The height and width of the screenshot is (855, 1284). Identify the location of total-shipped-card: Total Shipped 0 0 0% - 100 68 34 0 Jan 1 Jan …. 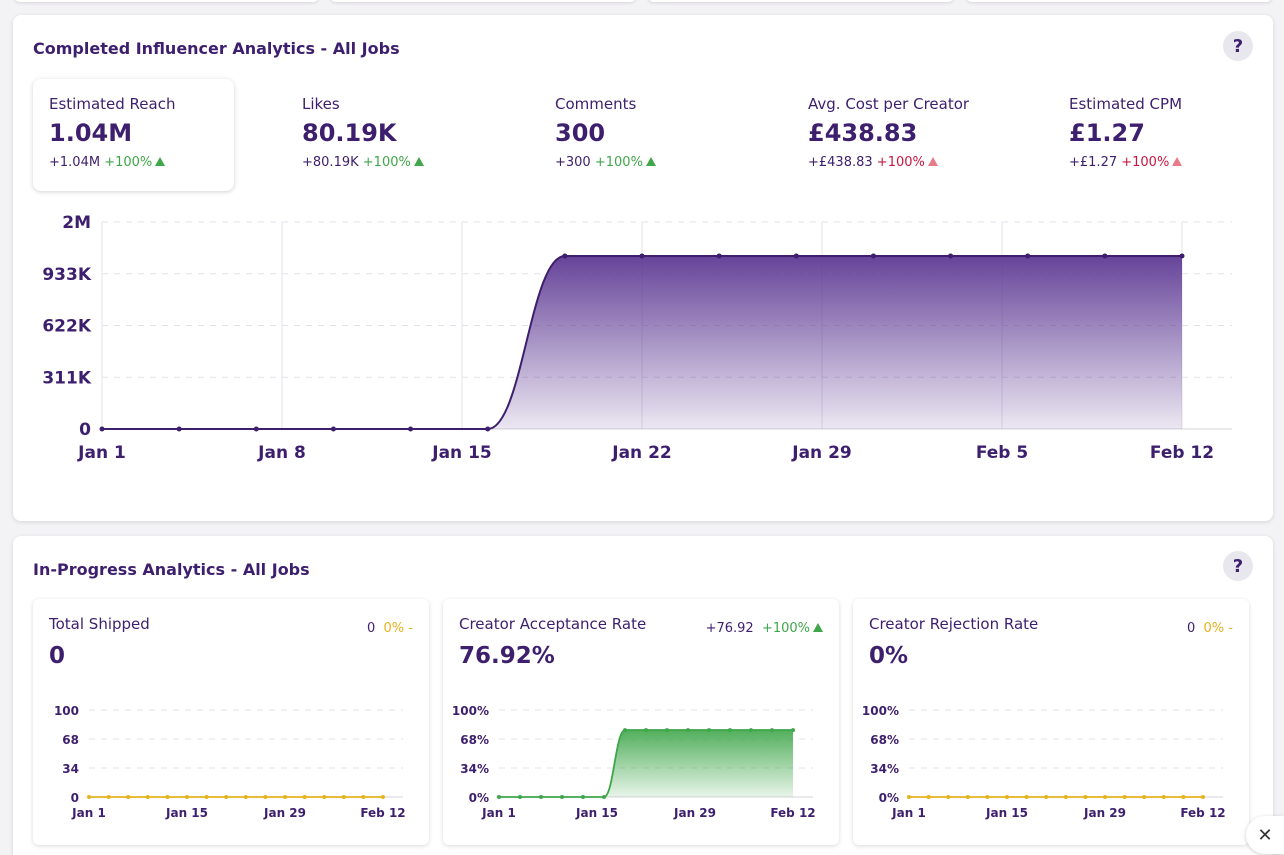
(231, 722).